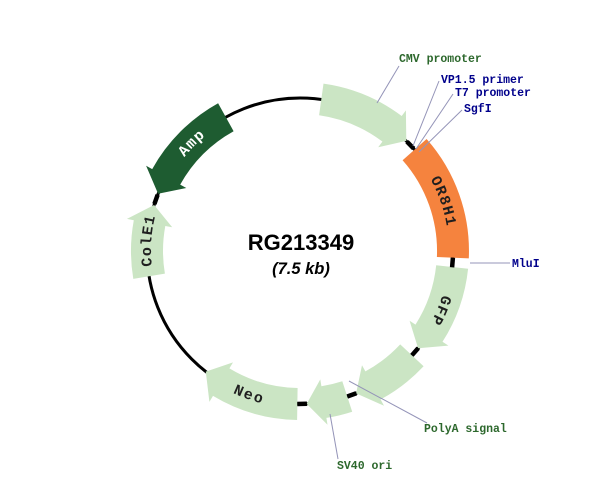 The image size is (600, 504). I want to click on arc-label-cole1: ColE1, so click(148, 240).